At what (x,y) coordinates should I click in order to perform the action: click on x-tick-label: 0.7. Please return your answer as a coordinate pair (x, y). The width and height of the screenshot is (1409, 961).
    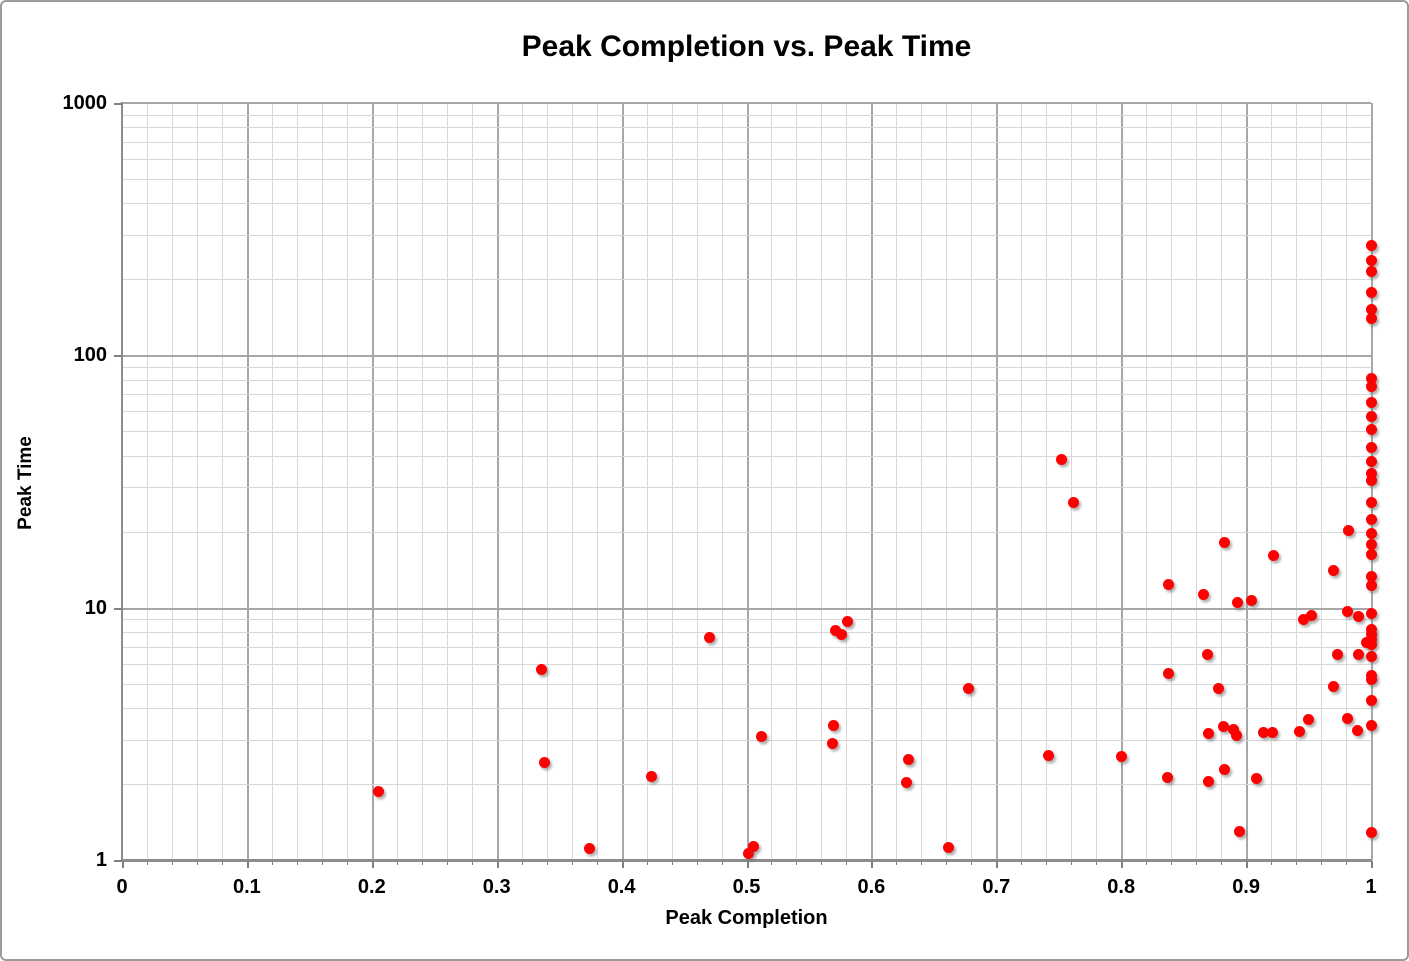
    Looking at the image, I should click on (996, 887).